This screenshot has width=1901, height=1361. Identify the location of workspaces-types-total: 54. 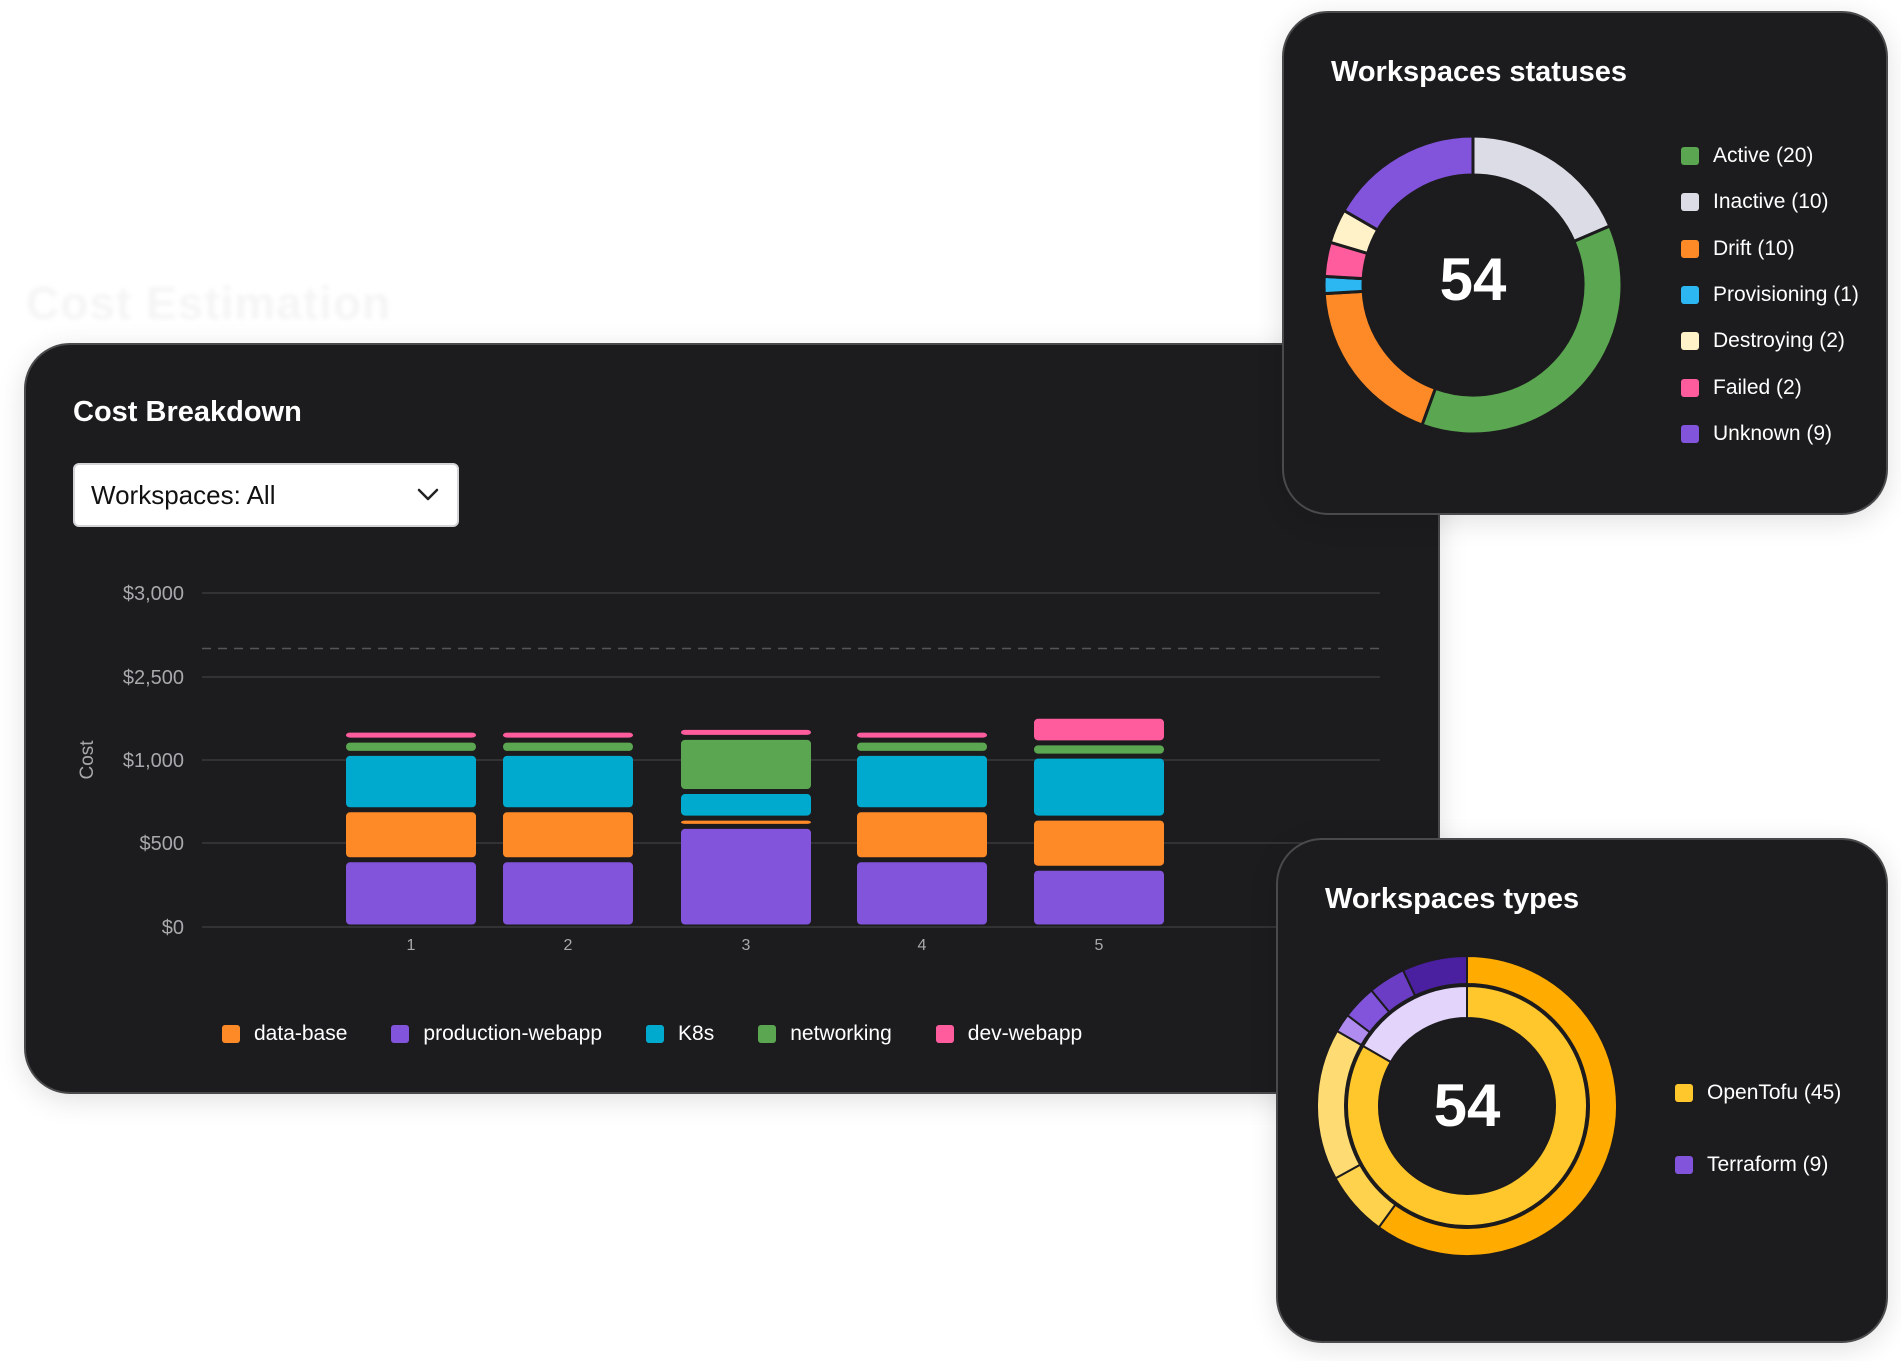
(1467, 1105).